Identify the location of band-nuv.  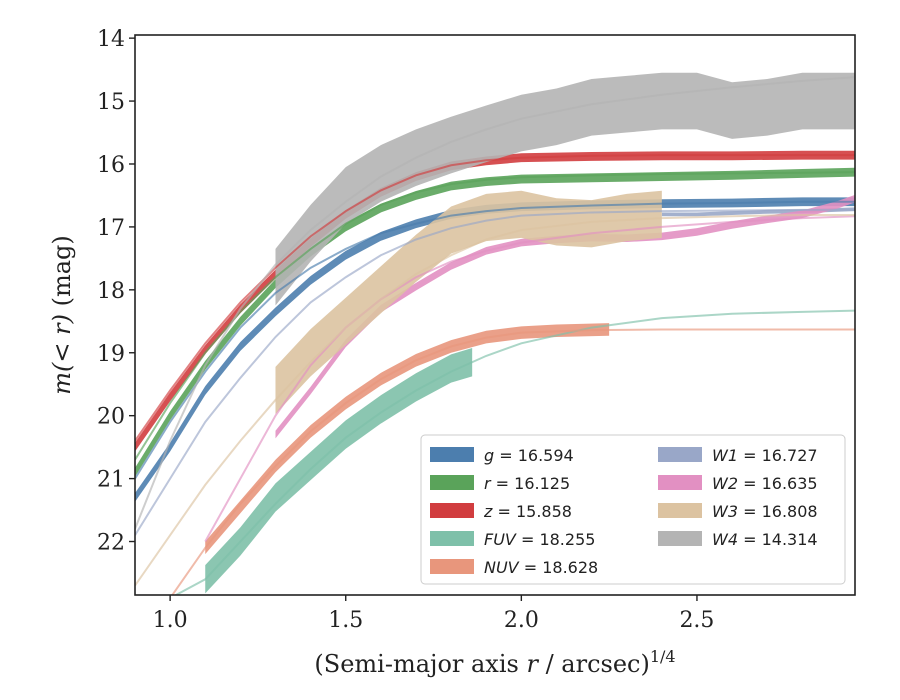
(407, 439).